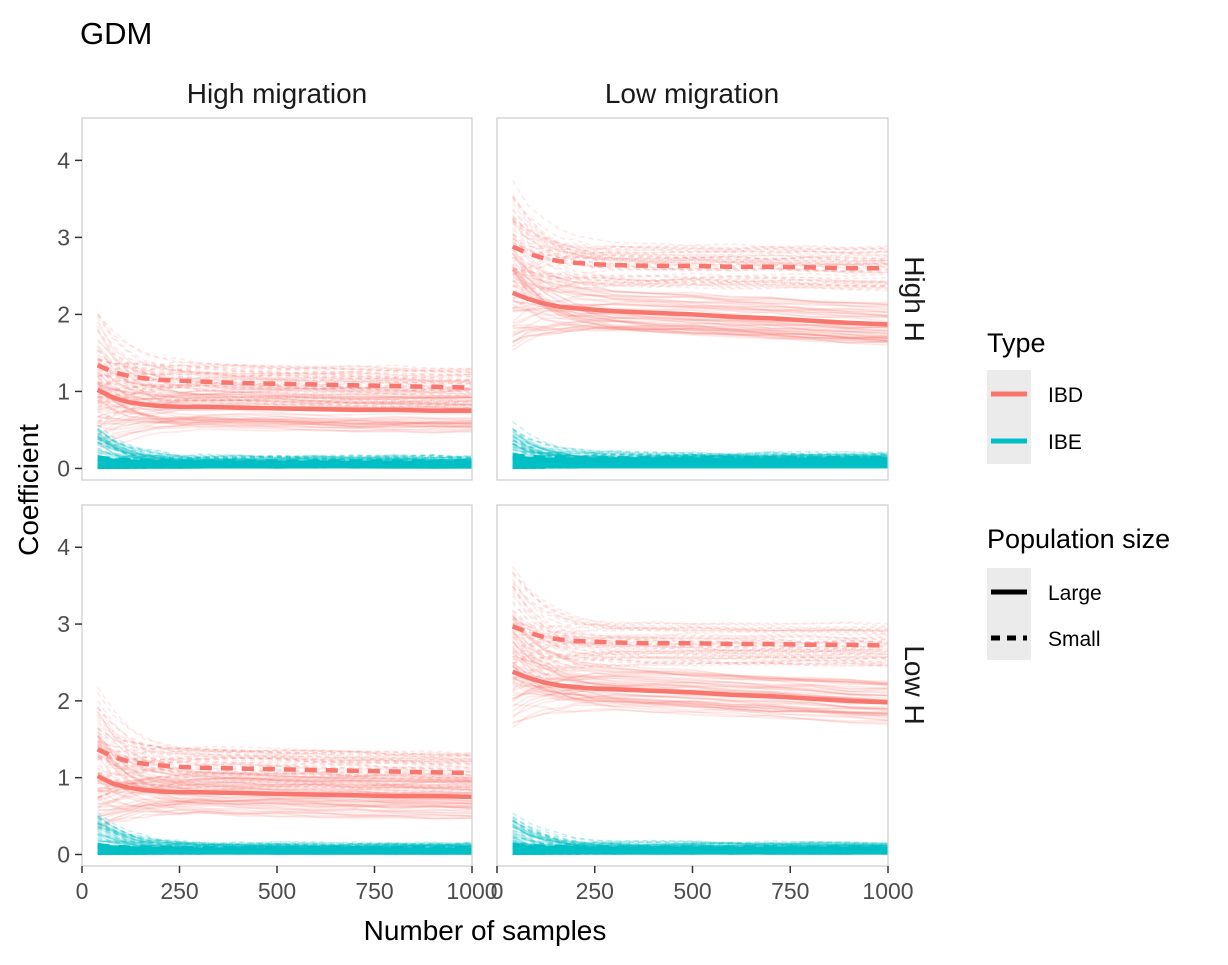 The width and height of the screenshot is (1228, 965). What do you see at coordinates (277, 93) in the screenshot?
I see `facet-col-label-high-migration: High migration` at bounding box center [277, 93].